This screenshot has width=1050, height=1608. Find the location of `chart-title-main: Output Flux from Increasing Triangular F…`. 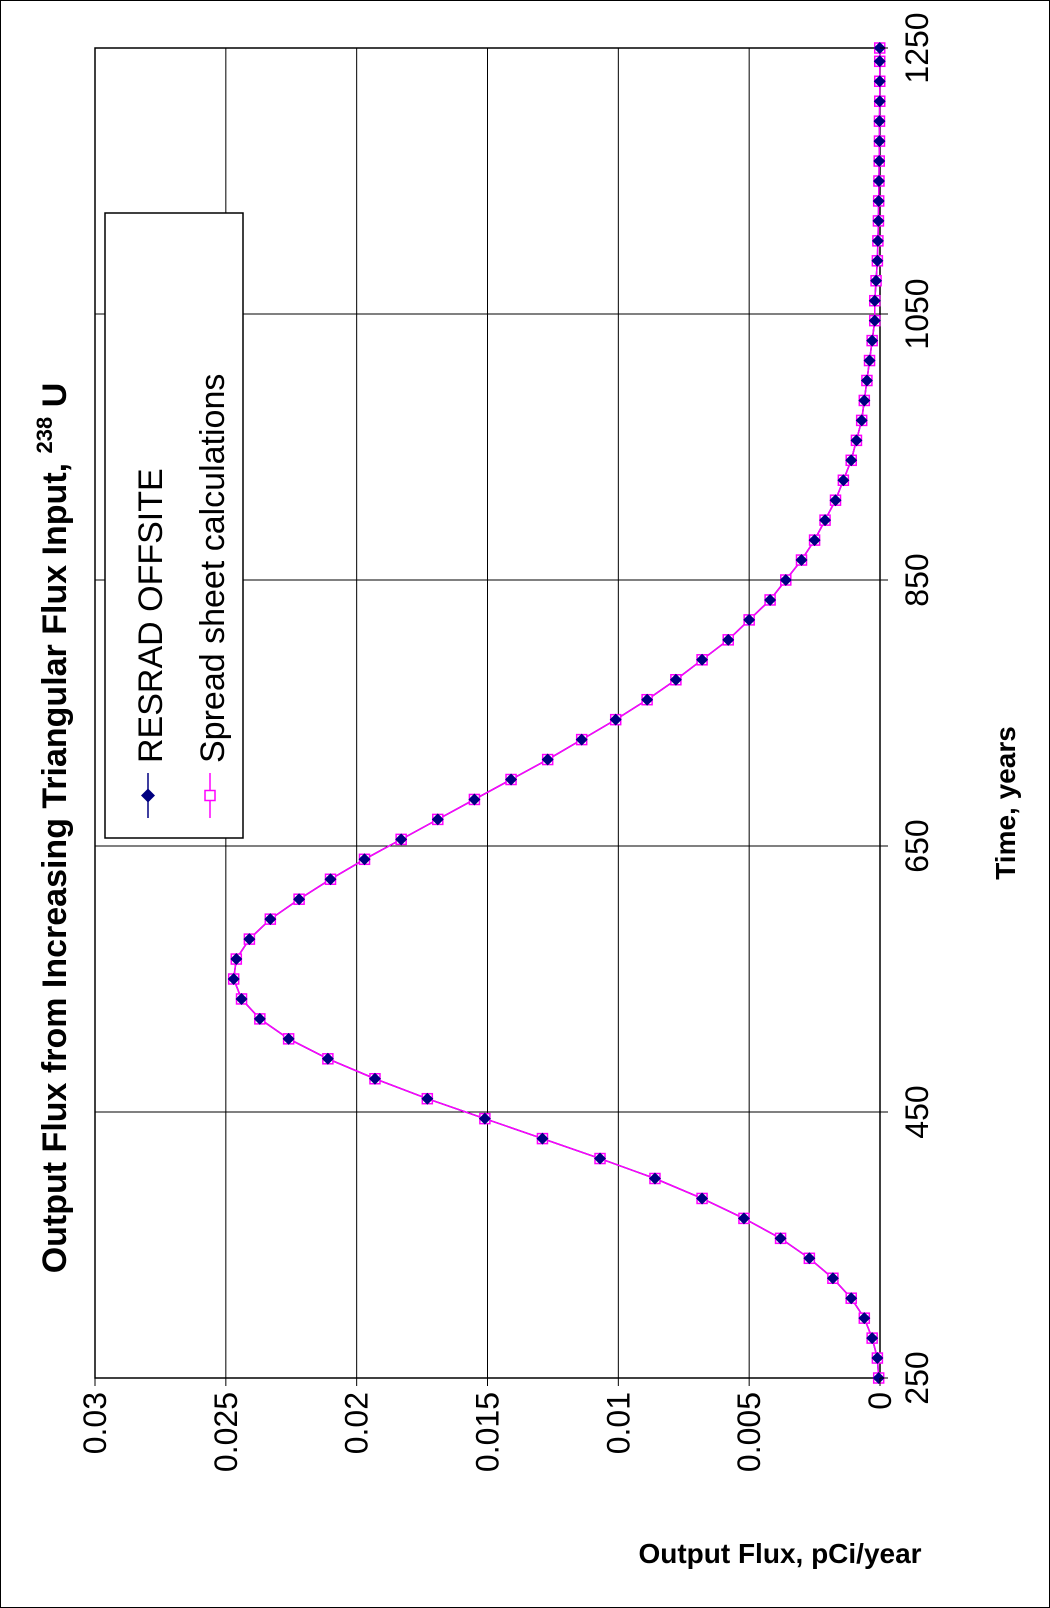

chart-title-main: Output Flux from Increasing Triangular F… is located at coordinates (55, 868).